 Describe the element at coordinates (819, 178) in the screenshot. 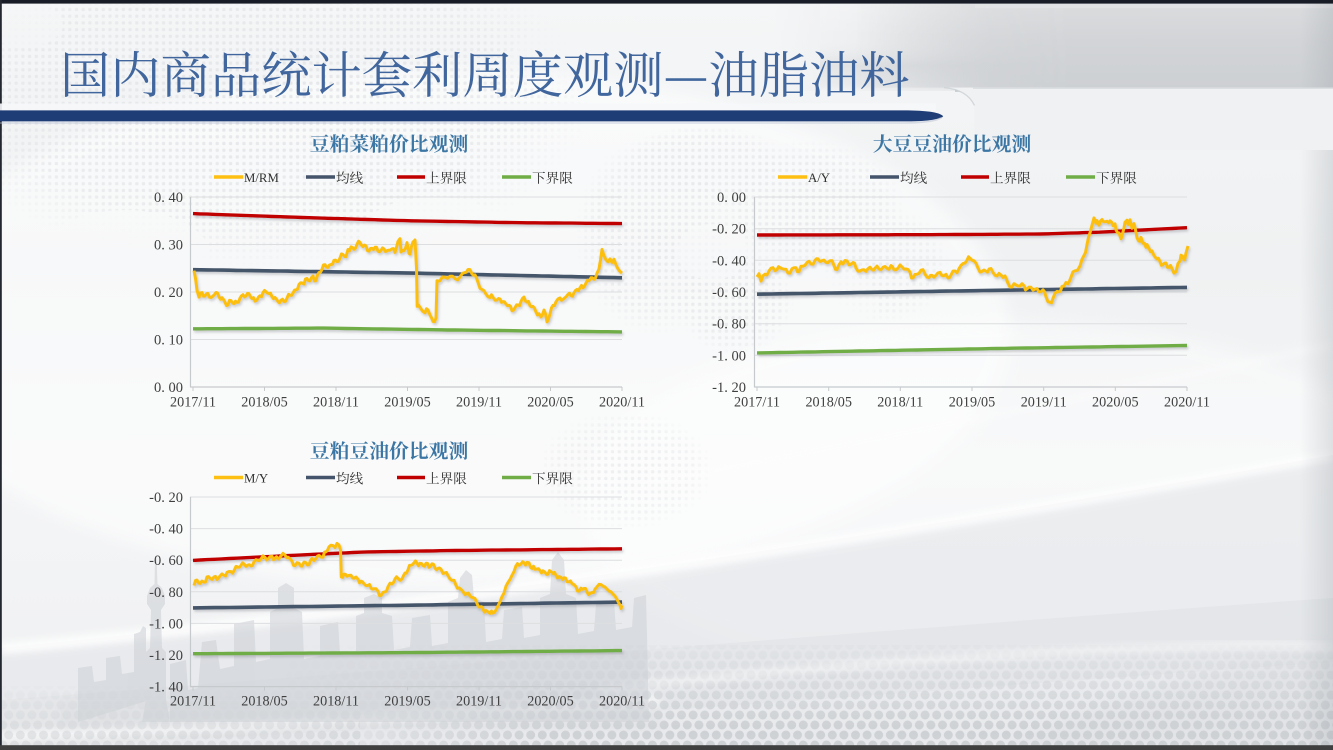

I see `svg-text: A/Y` at that location.